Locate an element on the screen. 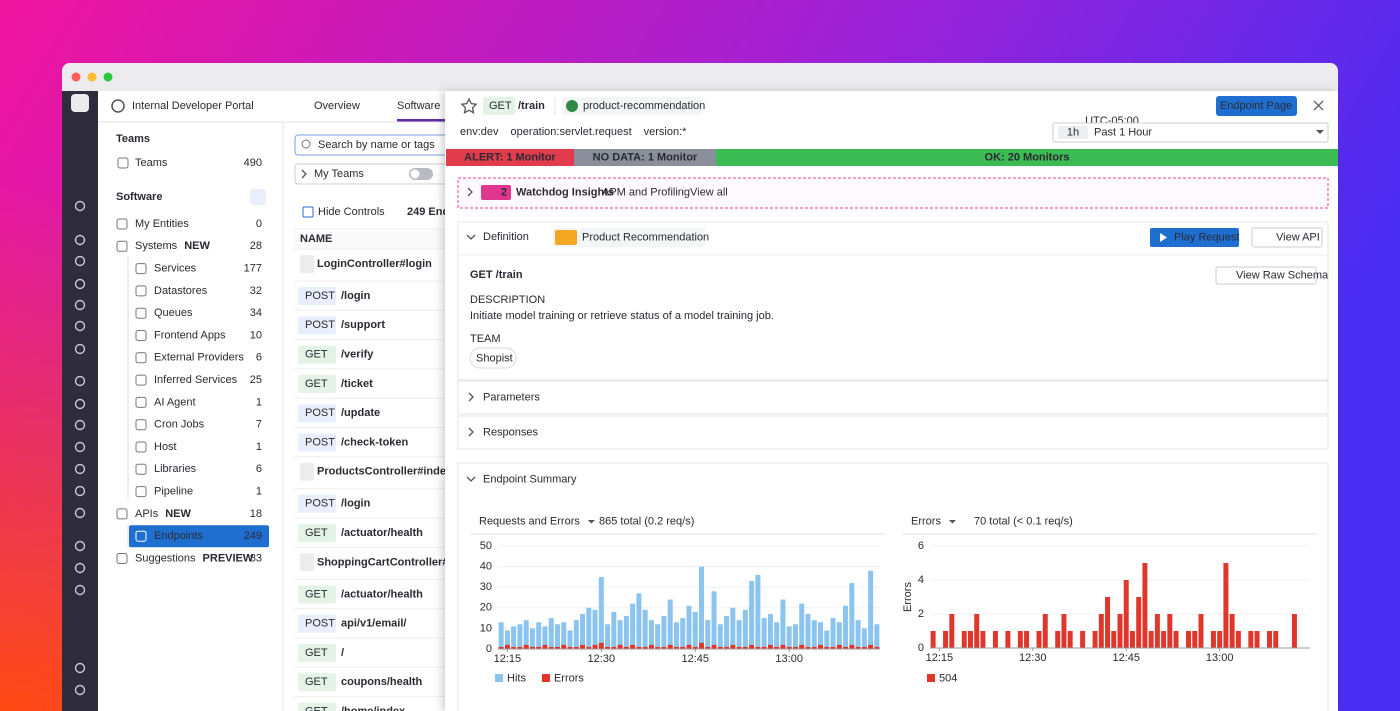  nav-item: External Providers is located at coordinates (199, 358).